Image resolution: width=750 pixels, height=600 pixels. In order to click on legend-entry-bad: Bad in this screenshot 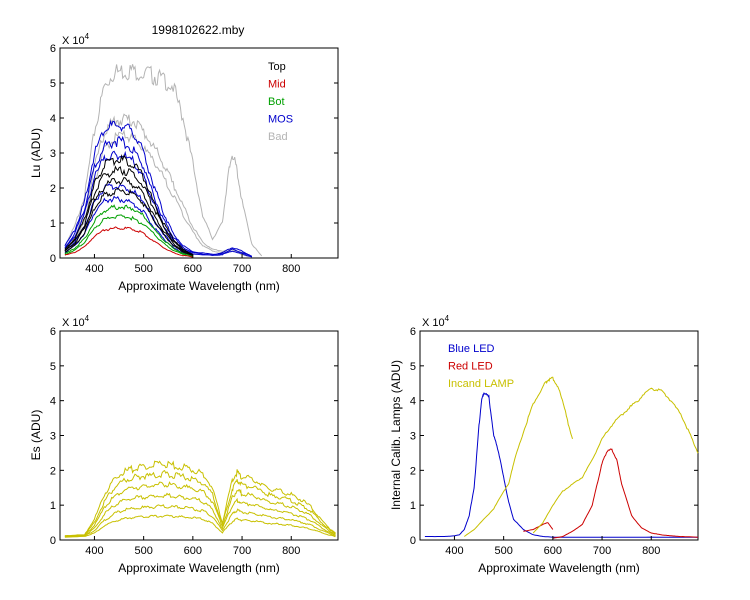, I will do `click(278, 137)`.